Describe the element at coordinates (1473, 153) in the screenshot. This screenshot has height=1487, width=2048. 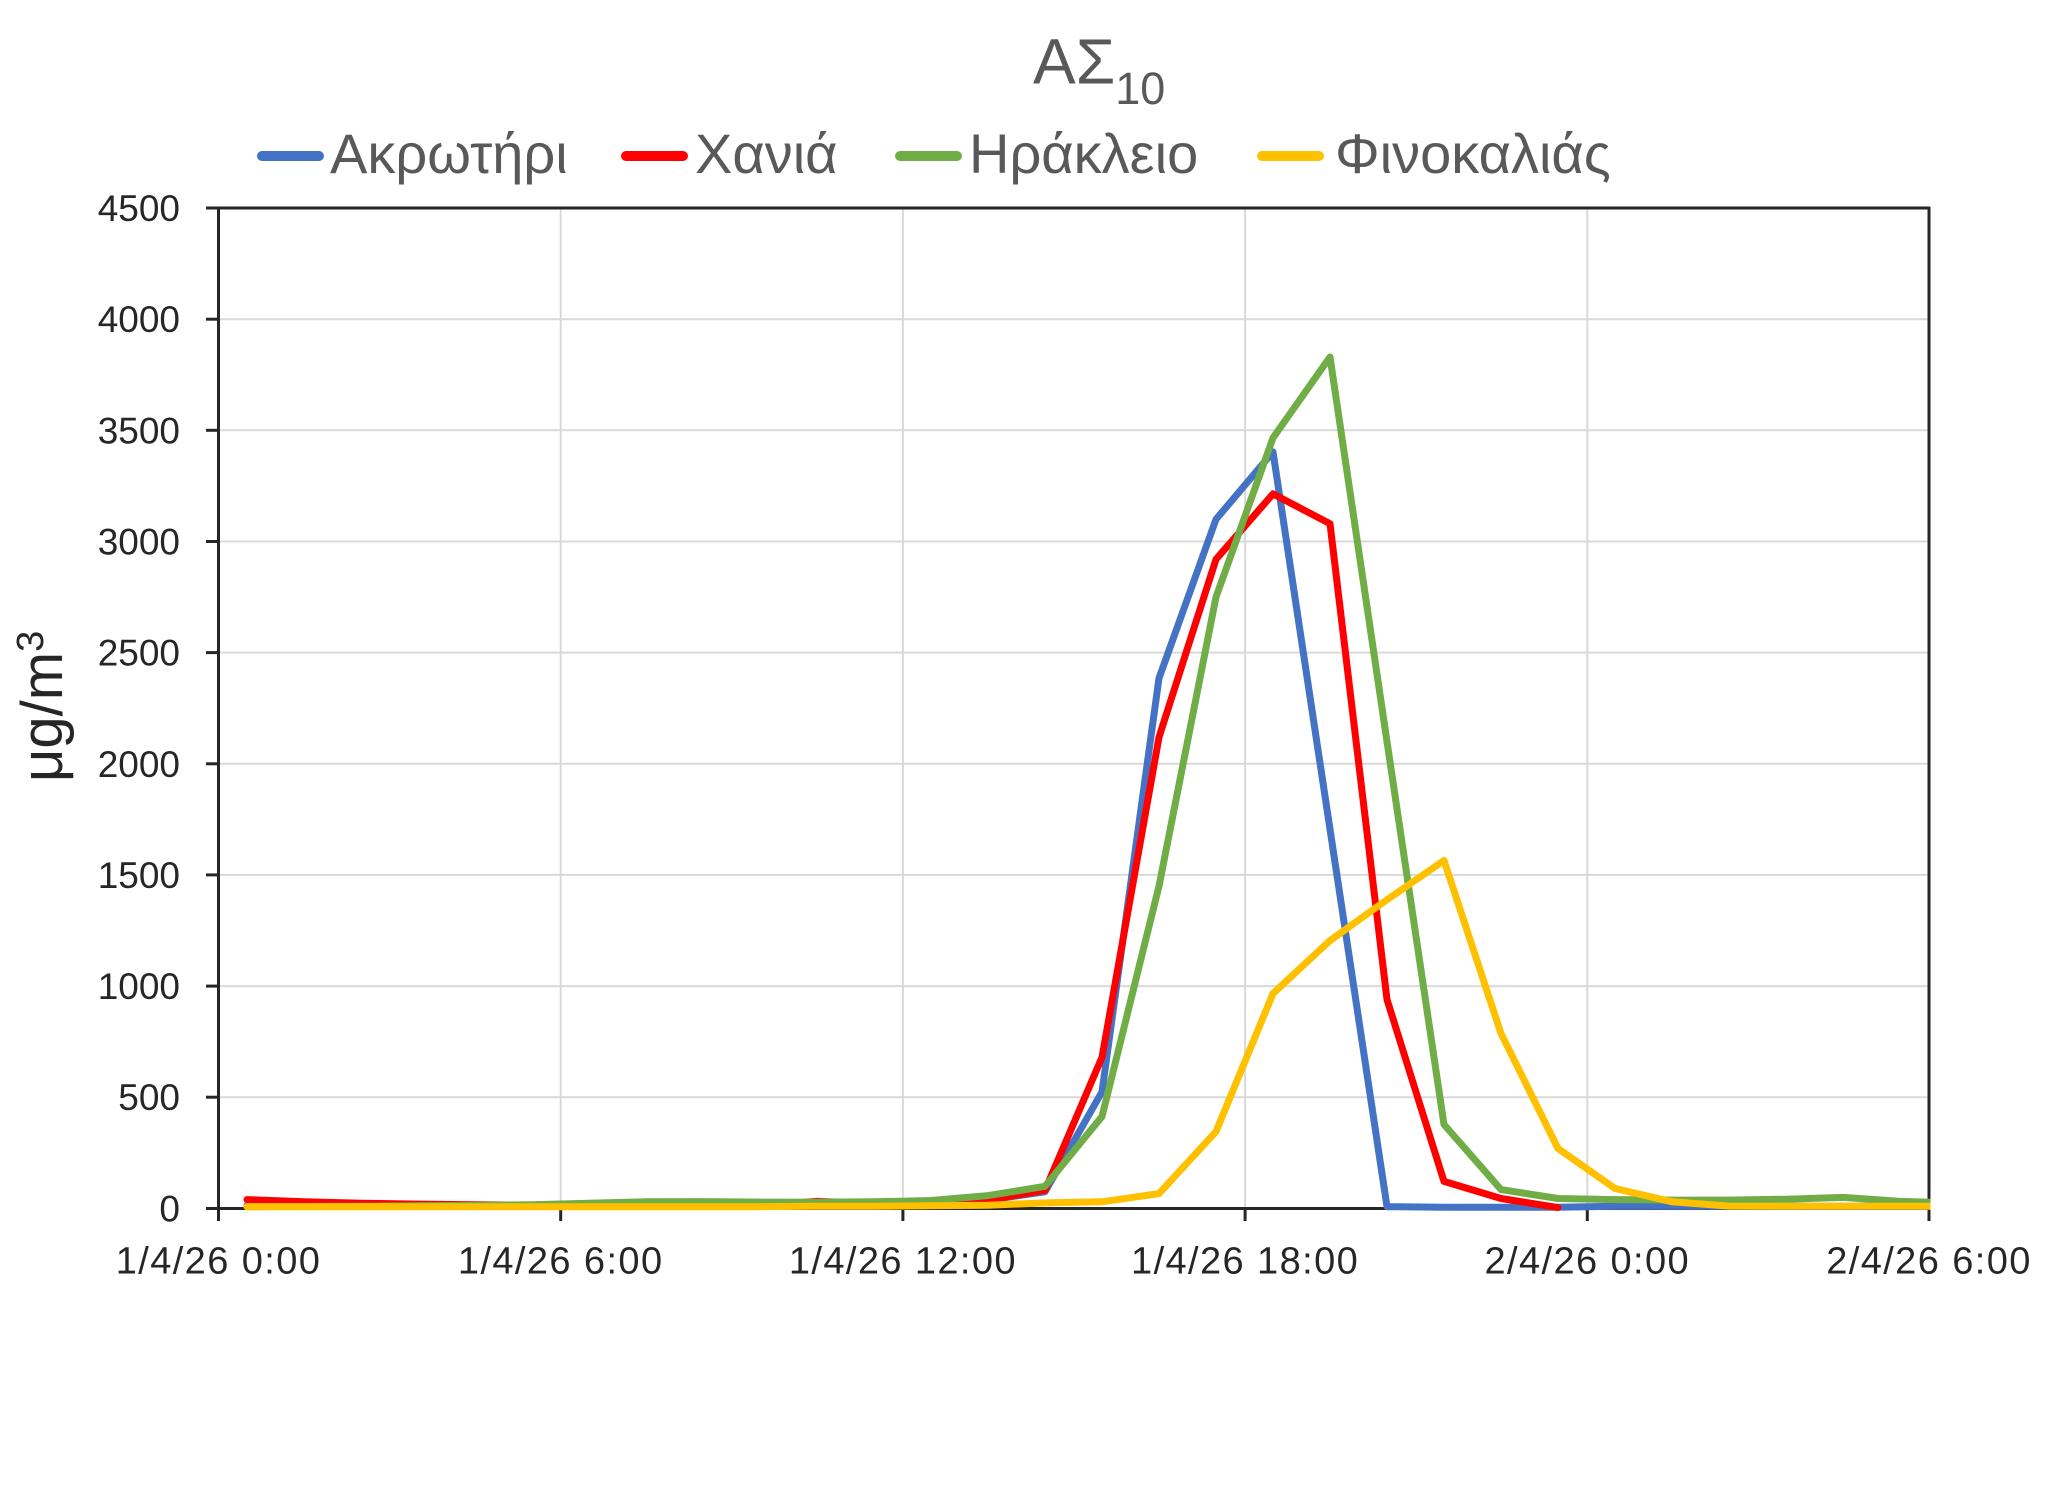
I see `svg-text: Φινοκαλιάς` at that location.